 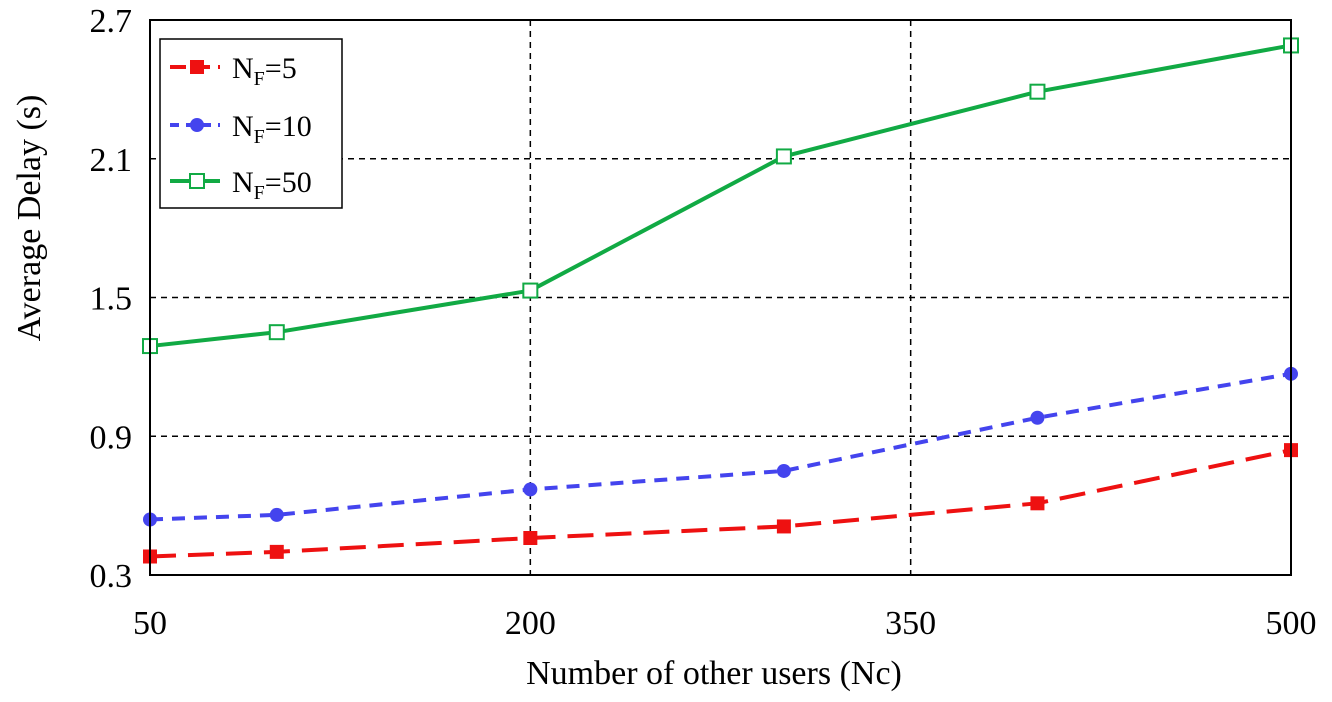 I want to click on legend-entry: NF=50, so click(x=241, y=185).